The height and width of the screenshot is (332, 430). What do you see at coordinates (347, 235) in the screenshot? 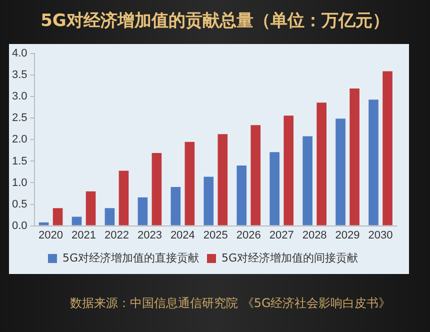
I see `x-tick-label: 2029` at bounding box center [347, 235].